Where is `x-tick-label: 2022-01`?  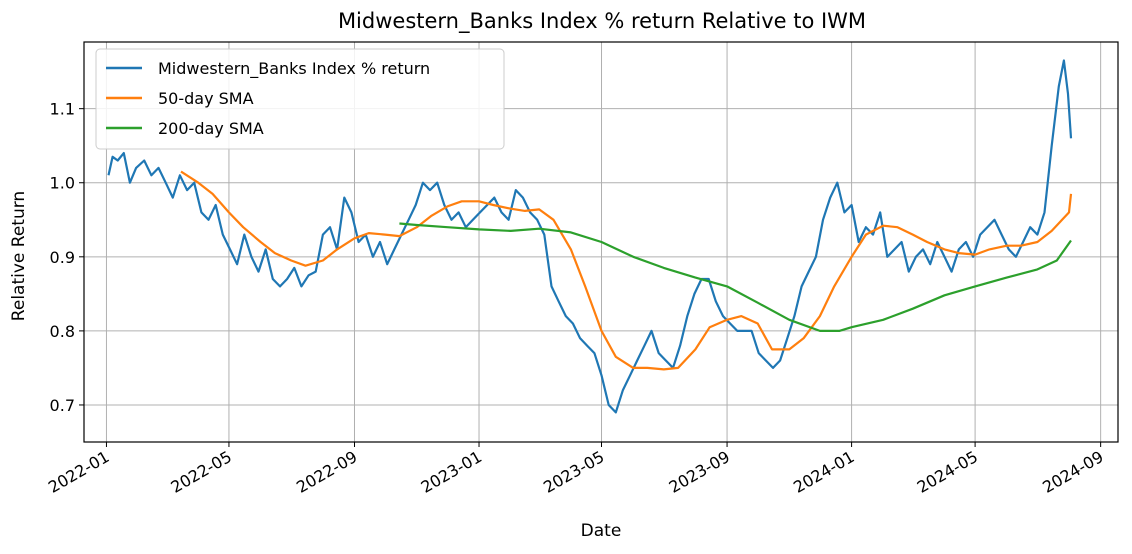
x-tick-label: 2022-01 is located at coordinates (78, 472).